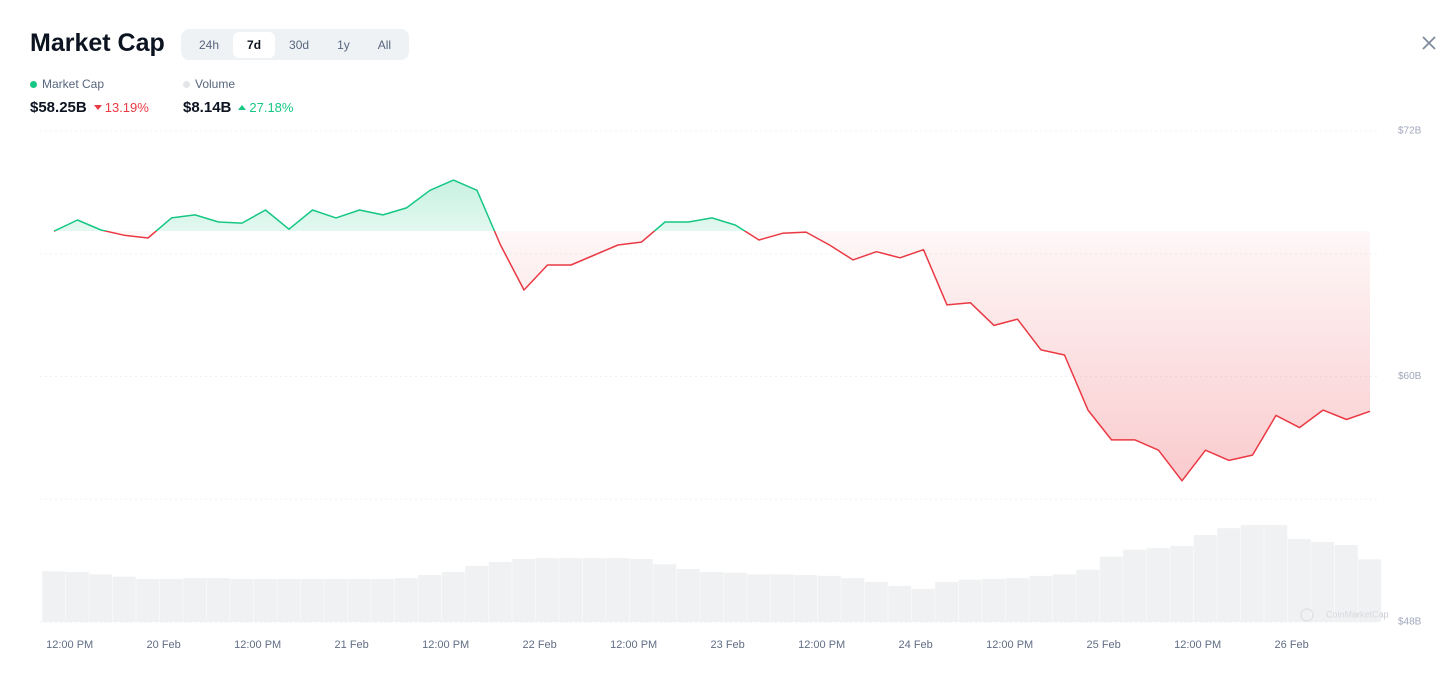 This screenshot has height=691, width=1456. I want to click on change-text: 27.18%, so click(271, 107).